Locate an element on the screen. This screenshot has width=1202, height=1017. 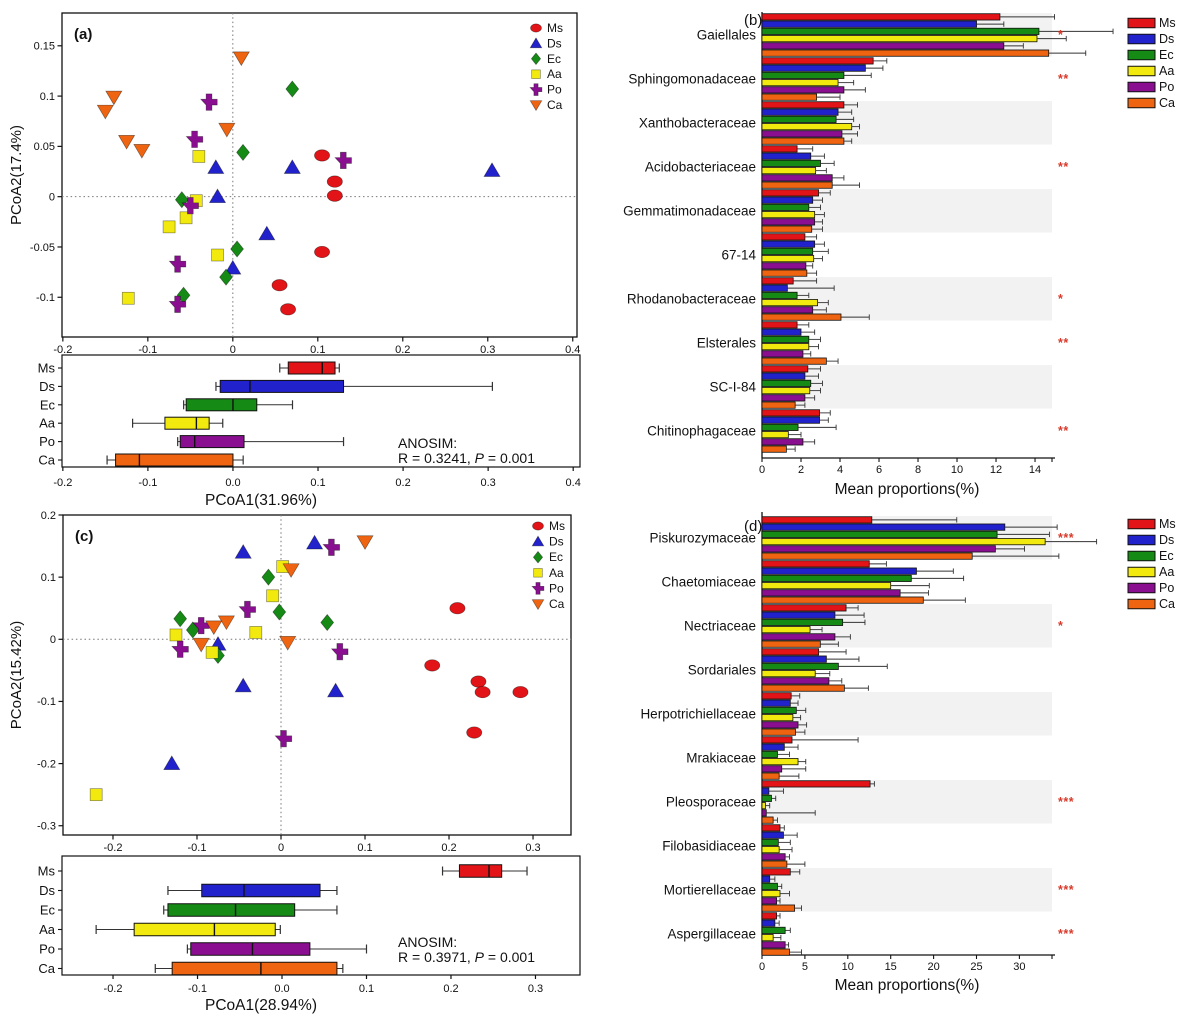
taxon-label: Chitinophagaceae is located at coordinates (701, 431).